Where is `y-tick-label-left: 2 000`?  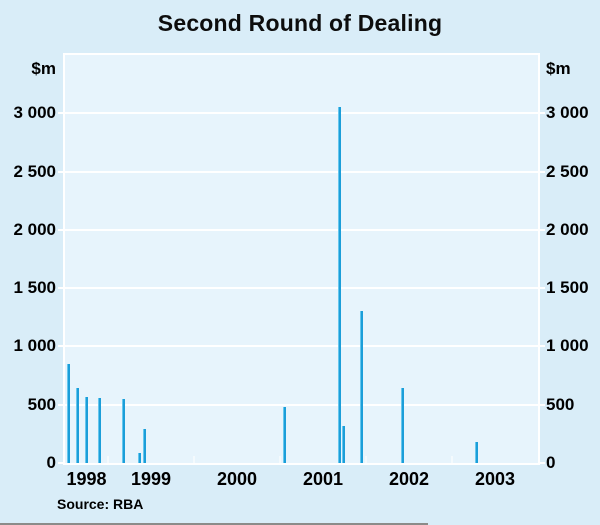 y-tick-label-left: 2 000 is located at coordinates (34, 229).